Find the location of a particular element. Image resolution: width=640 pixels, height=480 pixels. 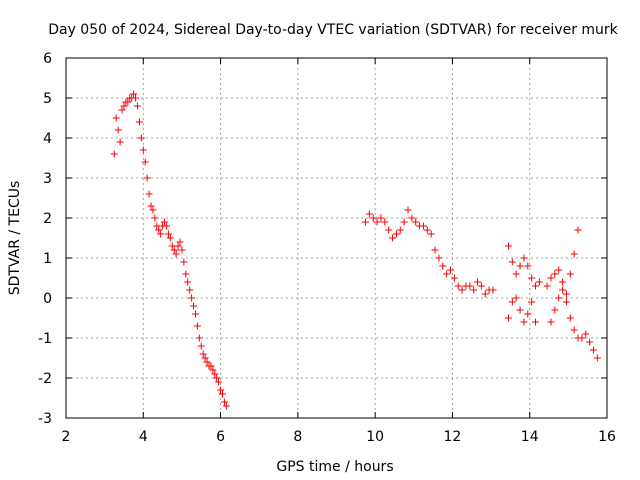

y-tick-label: -3 is located at coordinates (45, 419).